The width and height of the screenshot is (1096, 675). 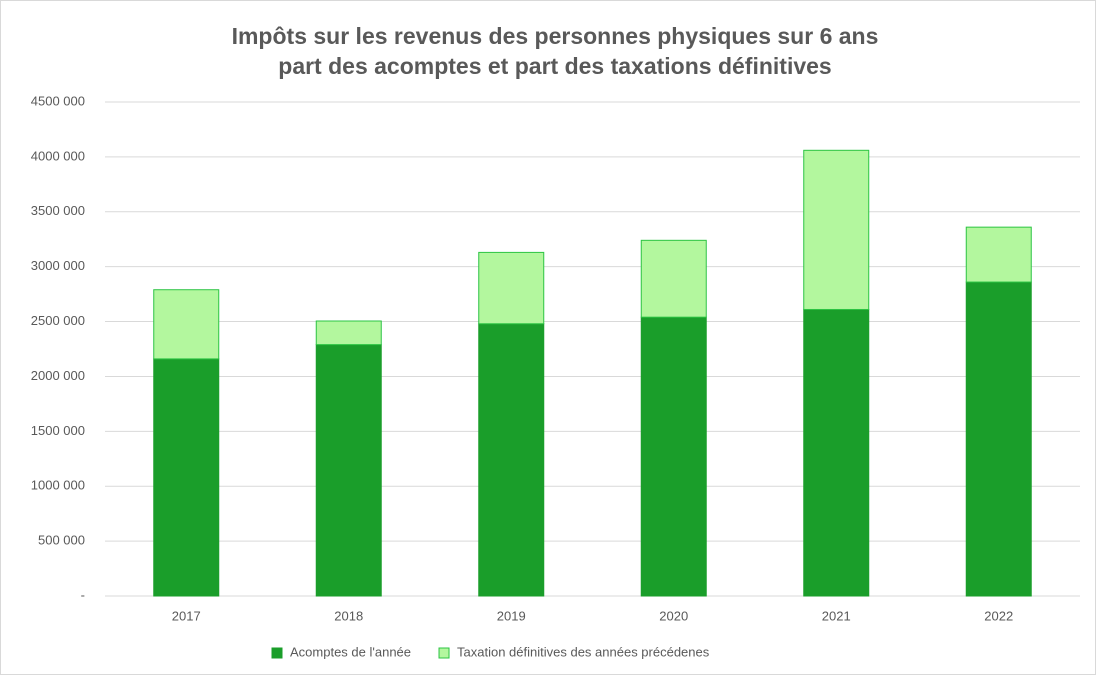 What do you see at coordinates (350, 651) in the screenshot?
I see `legend-label: Acomptes de l'année` at bounding box center [350, 651].